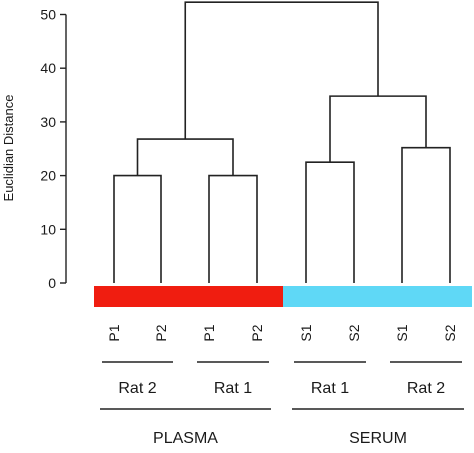 This screenshot has height=453, width=474. I want to click on color-bar-plasma, so click(188, 296).